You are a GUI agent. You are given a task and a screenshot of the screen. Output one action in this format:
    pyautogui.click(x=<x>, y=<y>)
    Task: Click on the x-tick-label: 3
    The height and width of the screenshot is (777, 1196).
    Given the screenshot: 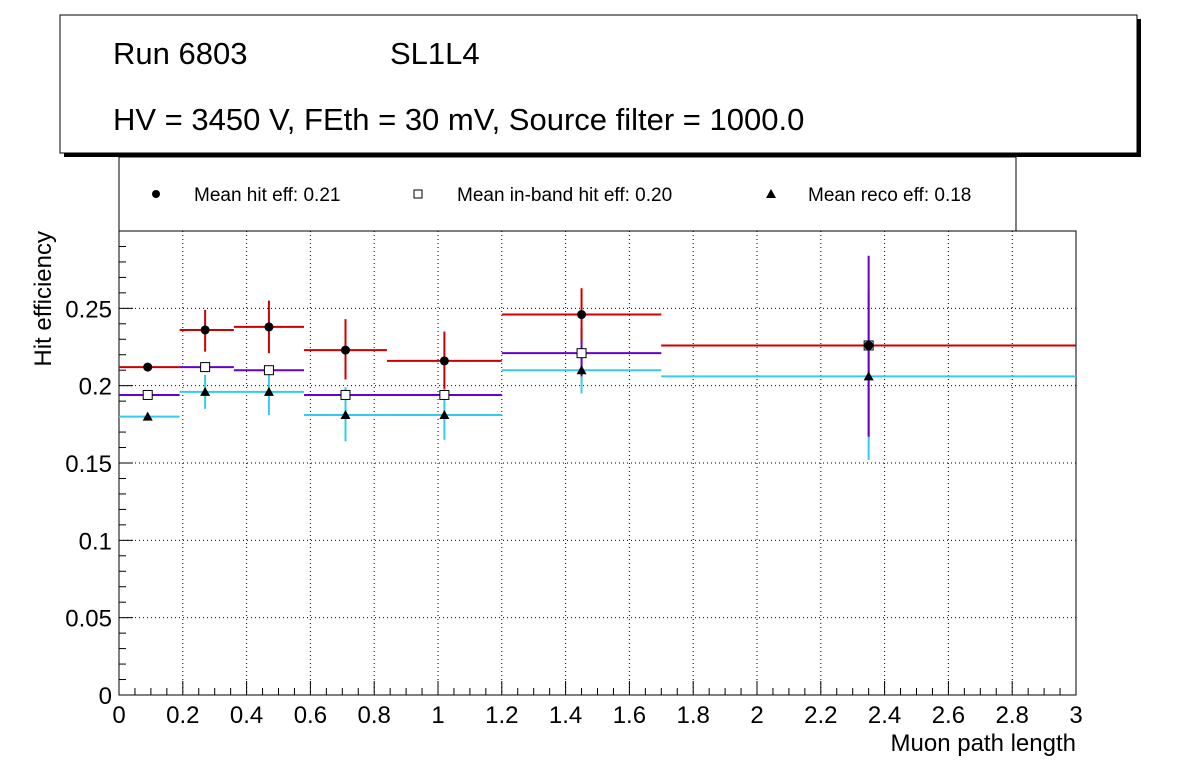 What is the action you would take?
    pyautogui.click(x=1075, y=715)
    